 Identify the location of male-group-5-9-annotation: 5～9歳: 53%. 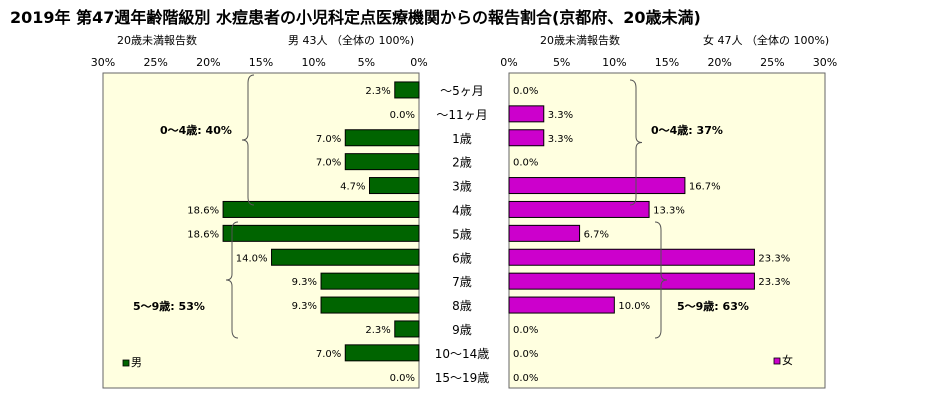
(169, 306).